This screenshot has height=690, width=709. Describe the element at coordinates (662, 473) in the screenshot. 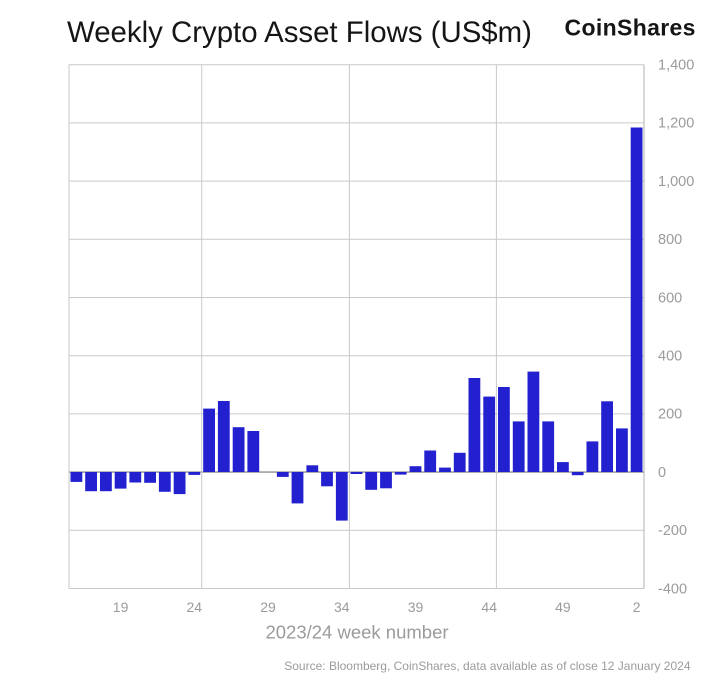

I see `svg-text: 0` at that location.